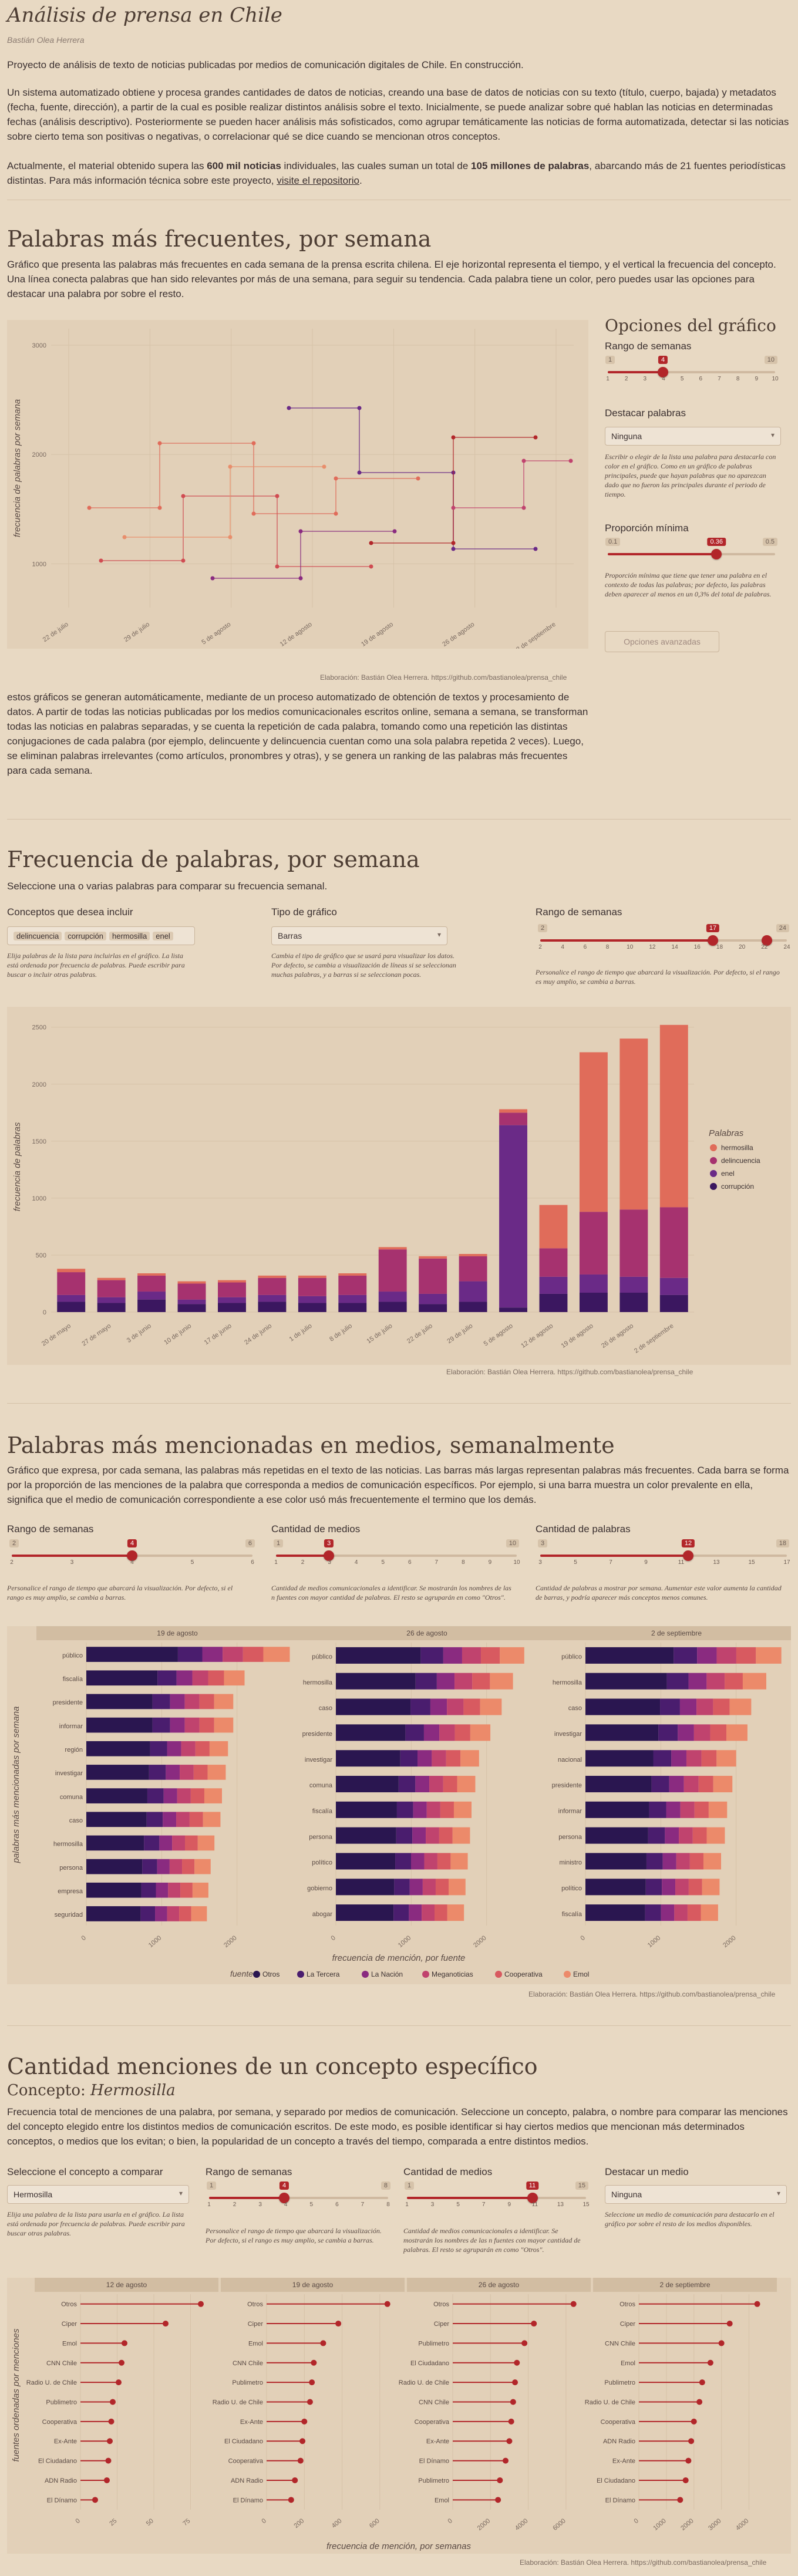 The height and width of the screenshot is (2576, 798). I want to click on x-tick-label: 19 de agosto, so click(377, 634).